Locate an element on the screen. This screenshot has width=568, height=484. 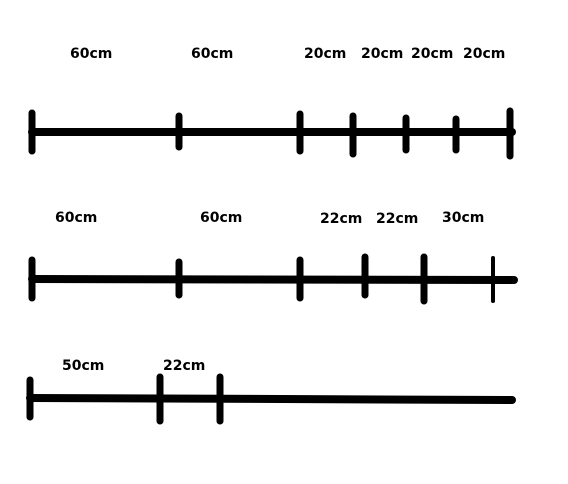
ruler-3-bar is located at coordinates (271, 399).